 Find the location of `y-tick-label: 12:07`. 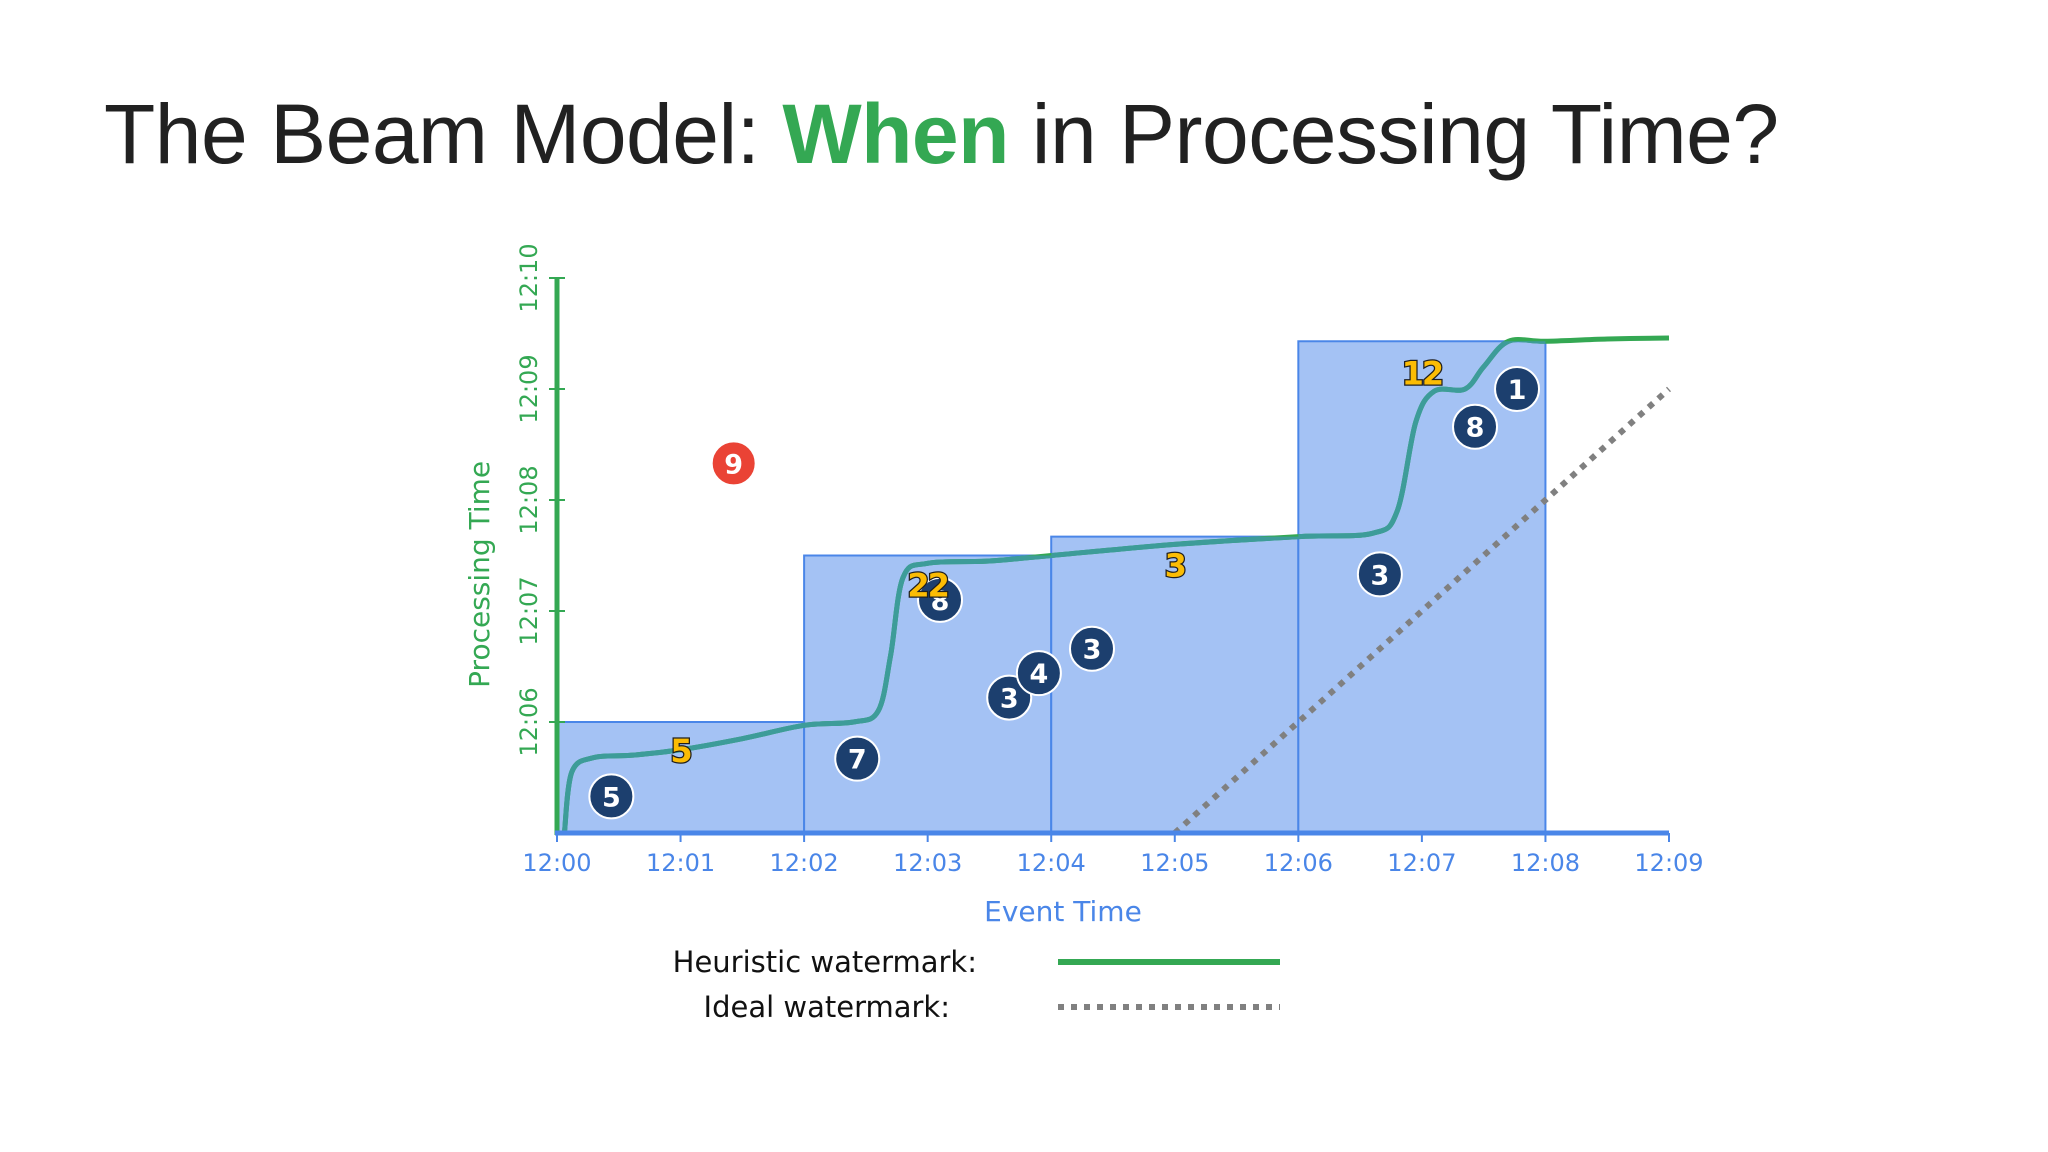

y-tick-label: 12:07 is located at coordinates (529, 610).